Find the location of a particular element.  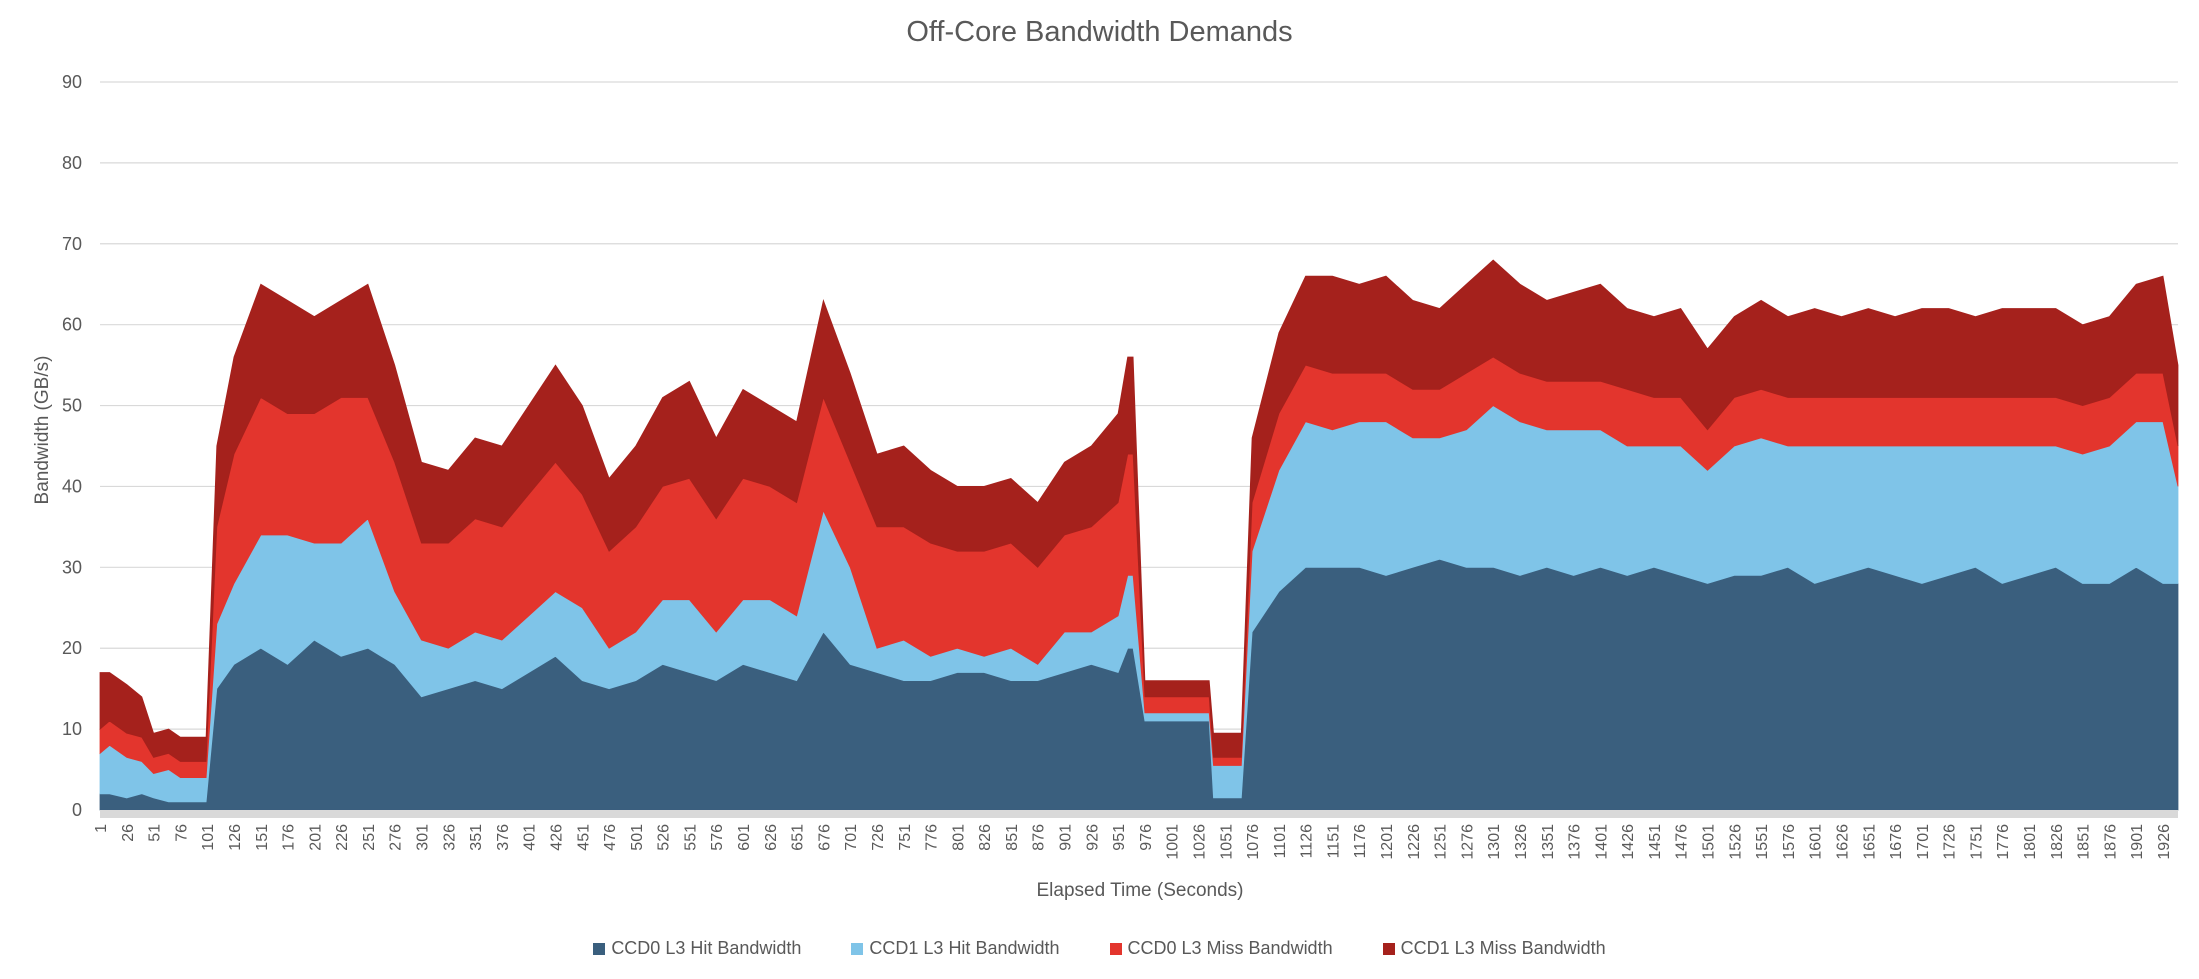

legend-label: CCD1 L3 Hit Bandwidth is located at coordinates (964, 948).